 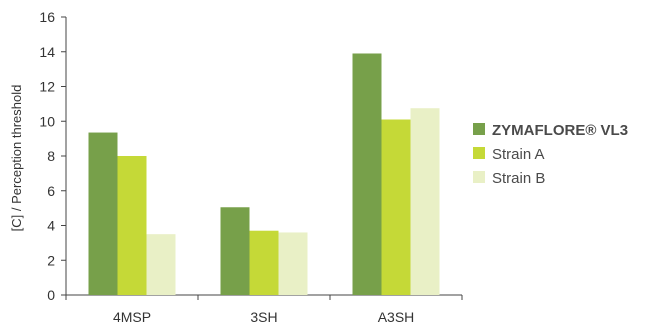 What do you see at coordinates (47, 17) in the screenshot?
I see `y-tick-label: 16` at bounding box center [47, 17].